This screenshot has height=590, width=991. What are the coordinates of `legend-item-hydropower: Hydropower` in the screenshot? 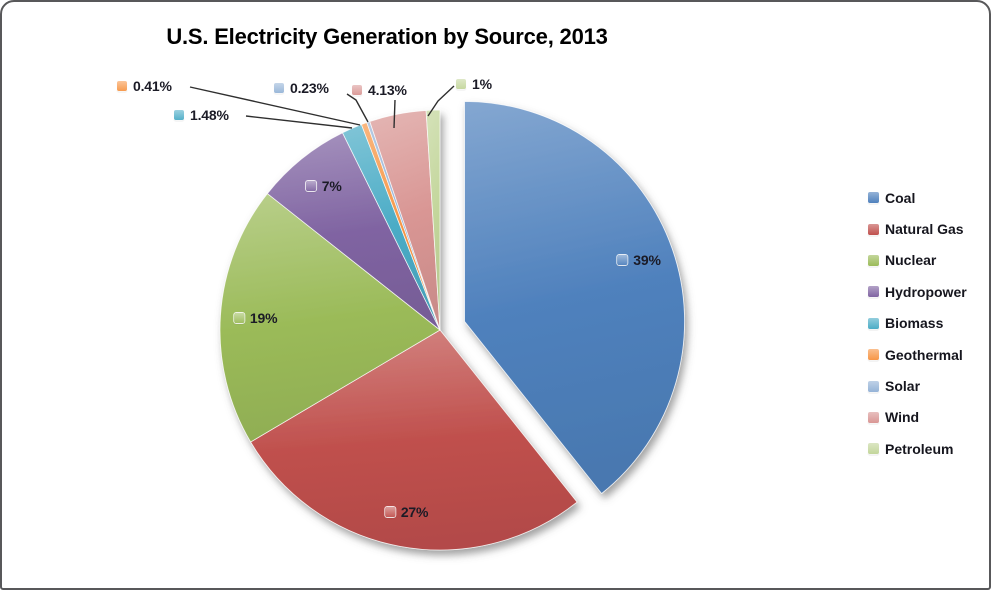 It's located at (917, 291).